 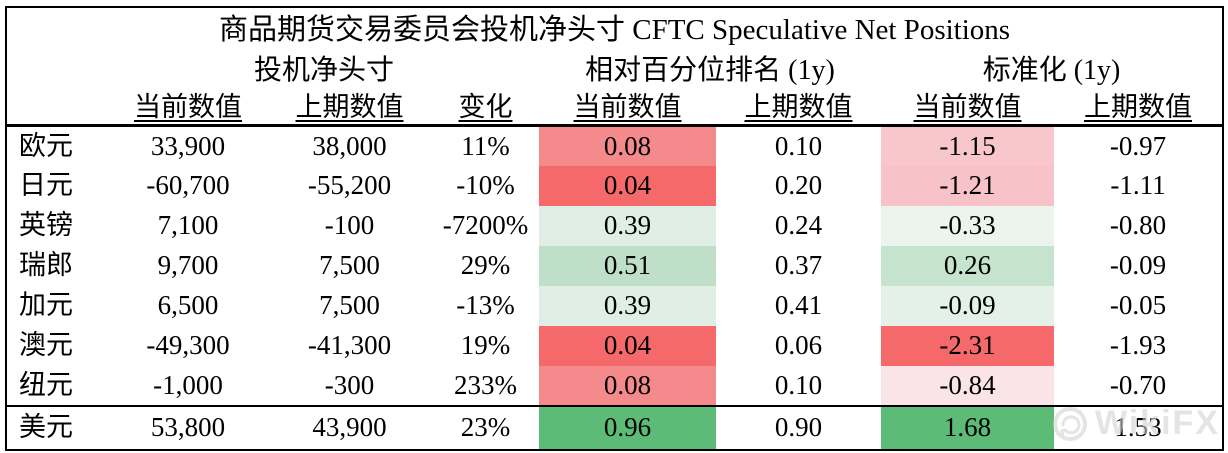 I want to click on cell-norm-previous: -0.09, so click(x=1138, y=265).